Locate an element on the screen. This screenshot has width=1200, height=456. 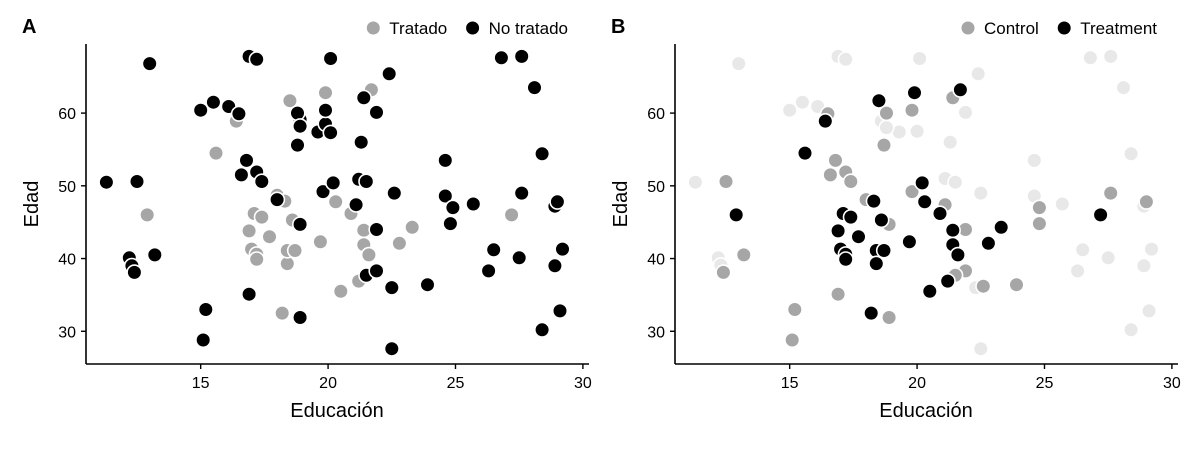
legend: Tratado No tratado is located at coordinates (466, 28).